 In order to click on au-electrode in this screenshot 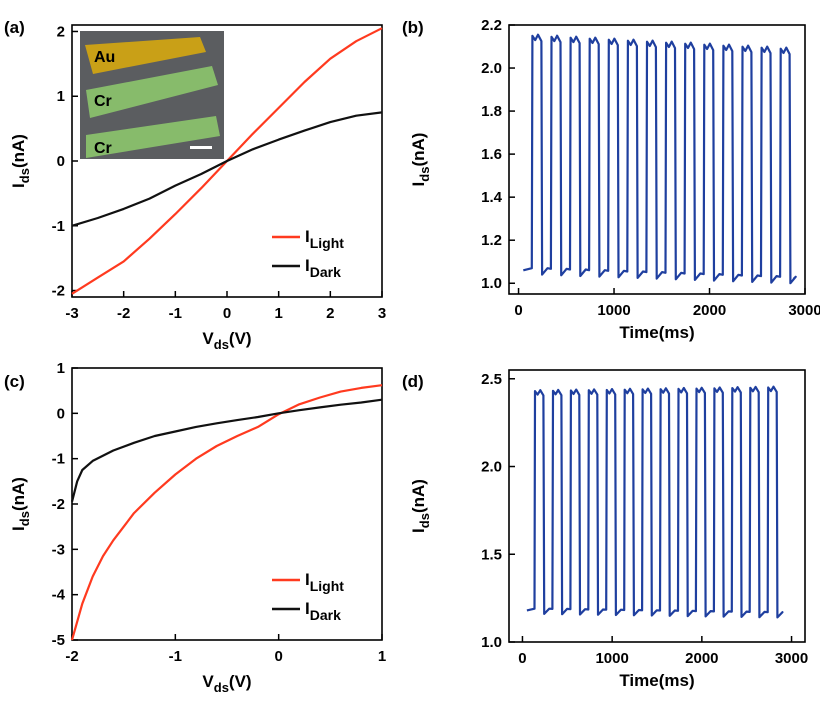, I will do `click(145, 55)`.